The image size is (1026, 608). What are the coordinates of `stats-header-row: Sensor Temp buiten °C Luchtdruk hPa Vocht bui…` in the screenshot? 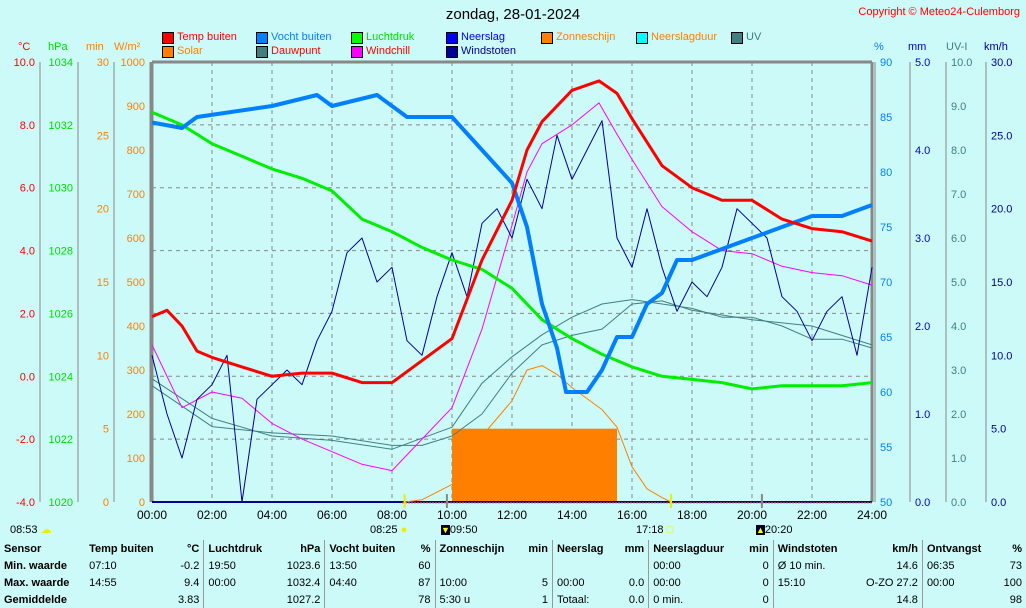 It's located at (513, 548).